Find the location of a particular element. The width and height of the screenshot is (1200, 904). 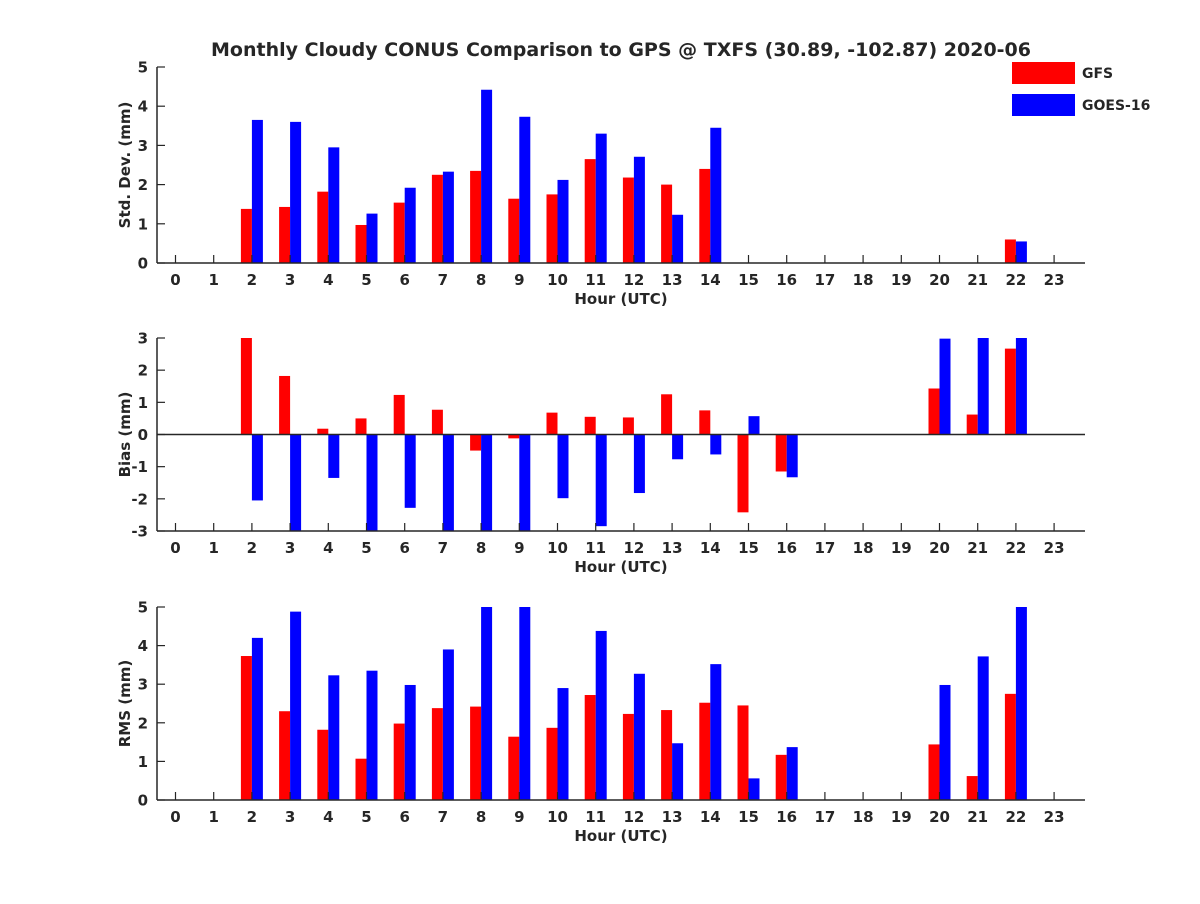

legend-label-gfs: GFS is located at coordinates (1097, 74).